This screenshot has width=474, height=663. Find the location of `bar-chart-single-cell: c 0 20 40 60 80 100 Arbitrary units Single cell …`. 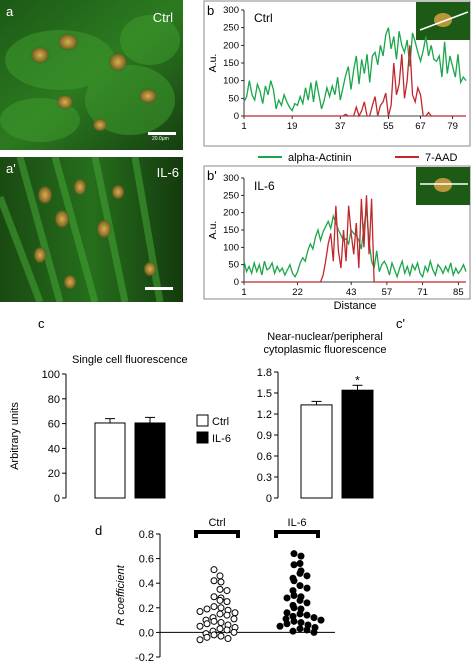

bar-chart-single-cell: c 0 20 40 60 80 100 Arbitrary units Single cell … is located at coordinates (98, 411).